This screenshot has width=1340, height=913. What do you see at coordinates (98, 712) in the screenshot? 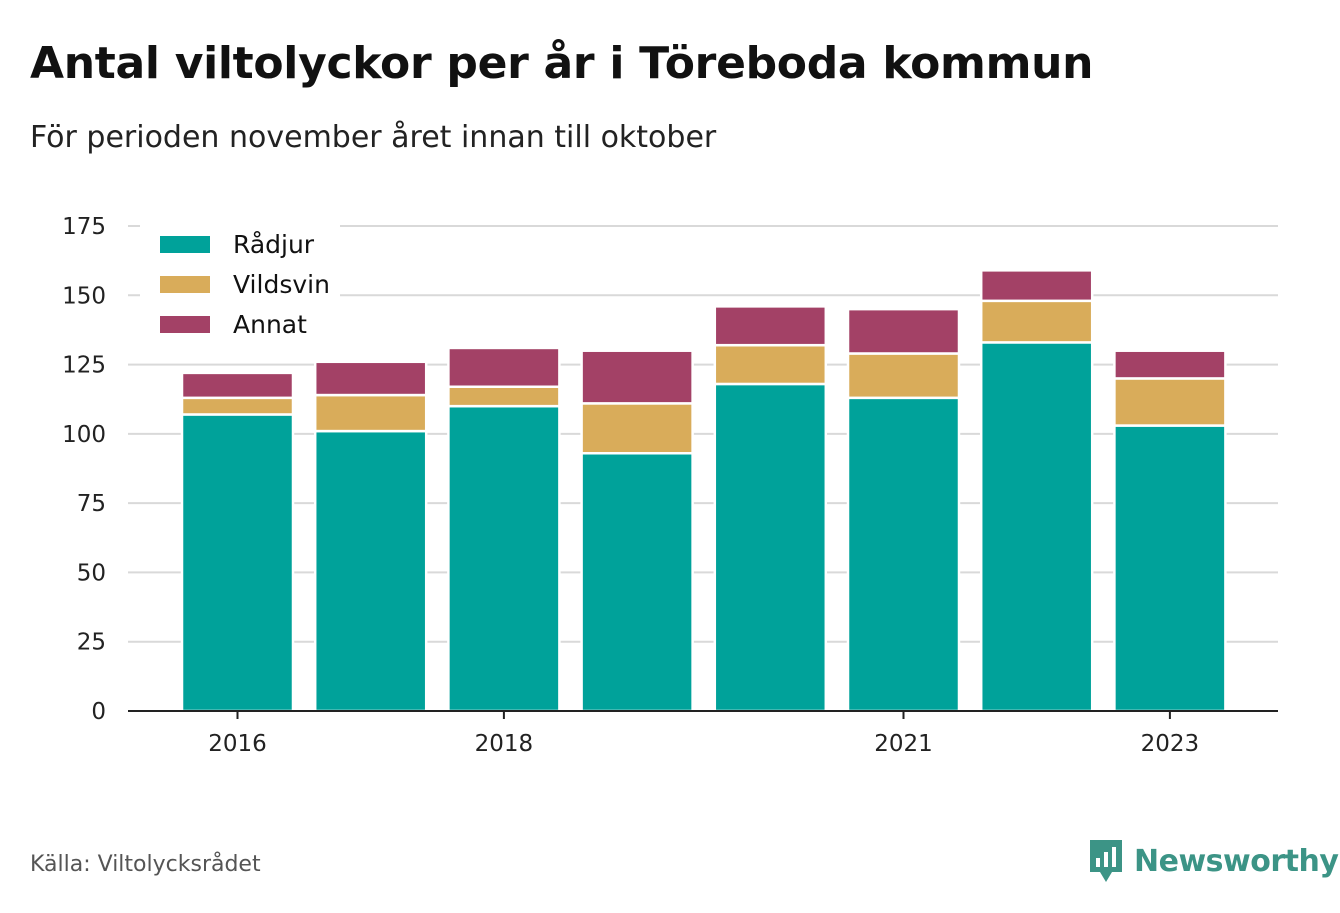
I see `y-tick-label: 0` at bounding box center [98, 712].